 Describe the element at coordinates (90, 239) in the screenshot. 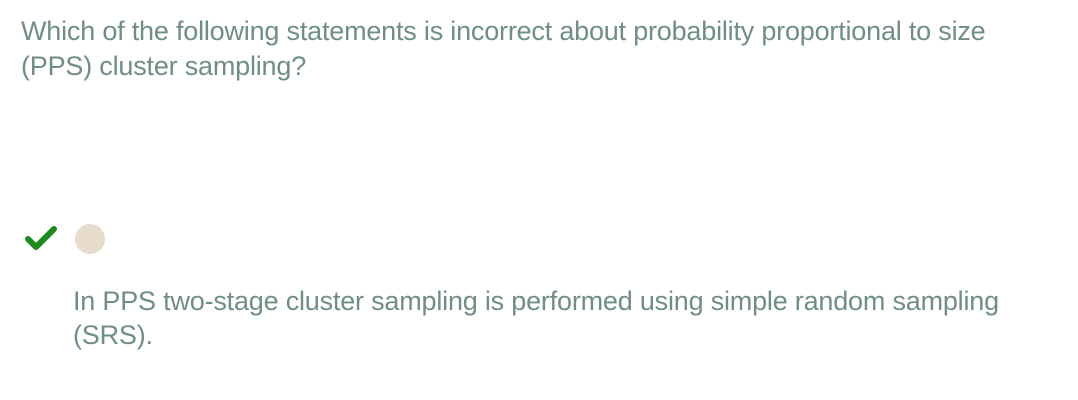

I see `answer-radio-button` at that location.